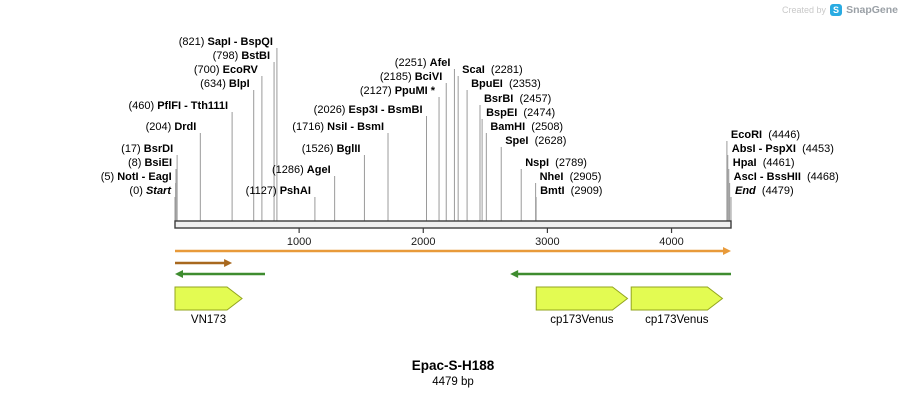 Image resolution: width=906 pixels, height=400 pixels. I want to click on map-title: Epac-S-H188, so click(453, 365).